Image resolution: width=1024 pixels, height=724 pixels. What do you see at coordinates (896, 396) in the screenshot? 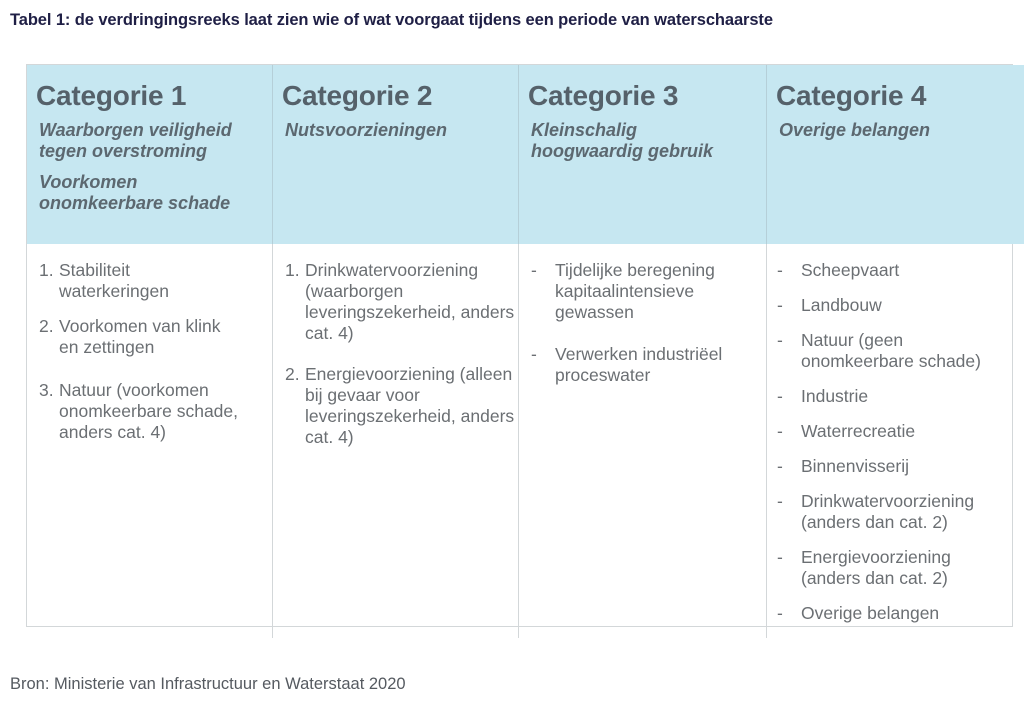
I see `list-item: - Industrie` at bounding box center [896, 396].